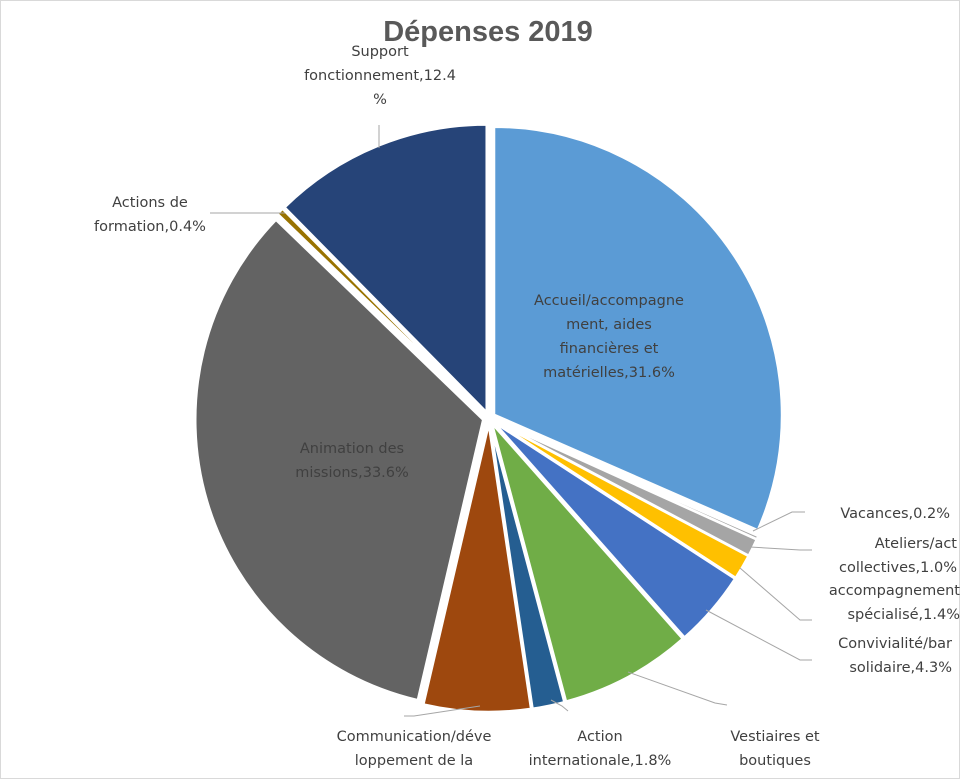 Image resolution: width=960 pixels, height=779 pixels. What do you see at coordinates (775, 749) in the screenshot?
I see `data-label: Vestiaires et boutiques` at bounding box center [775, 749].